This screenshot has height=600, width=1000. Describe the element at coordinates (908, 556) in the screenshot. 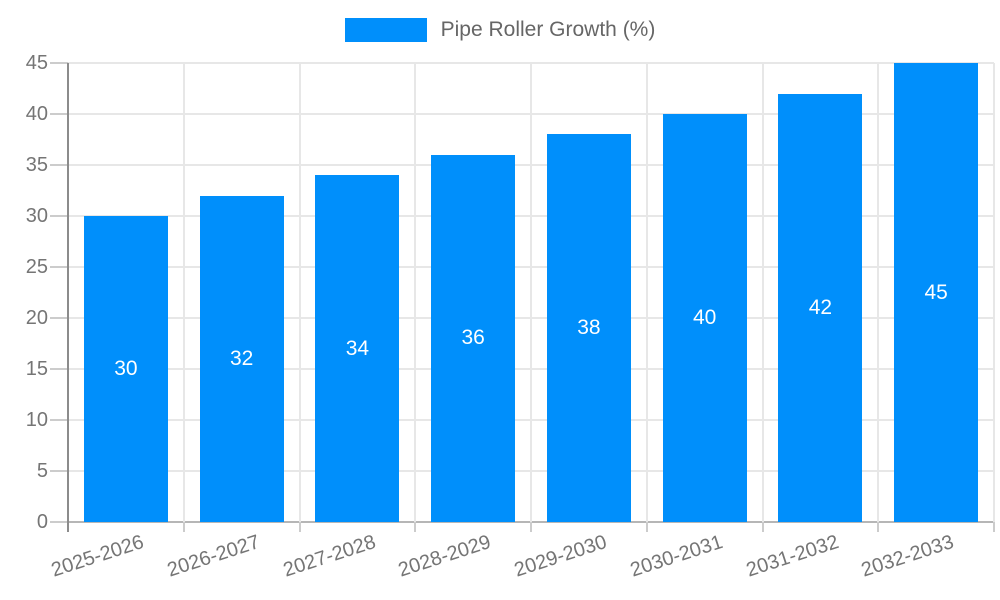

I see `x-axis-label: 2032-2033` at that location.